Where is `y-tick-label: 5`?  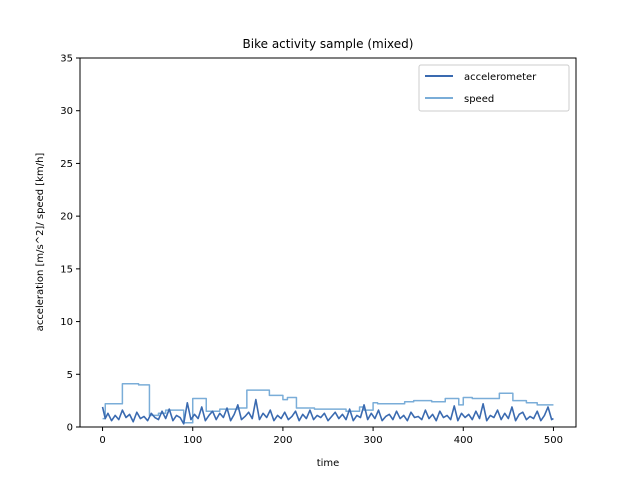 y-tick-label: 5 is located at coordinates (70, 375).